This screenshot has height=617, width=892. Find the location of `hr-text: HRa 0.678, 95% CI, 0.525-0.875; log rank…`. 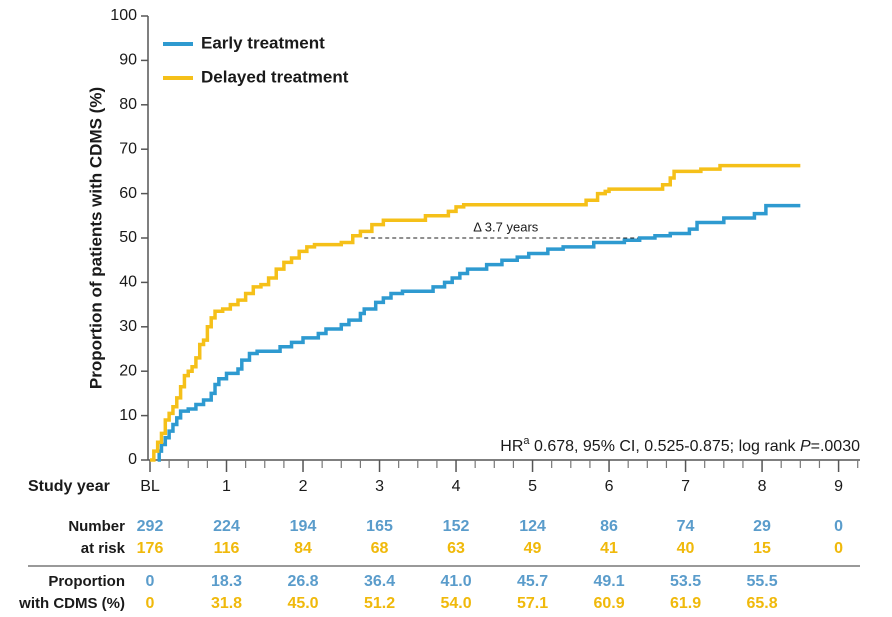

hr-text: HRa 0.678, 95% CI, 0.525-0.875; log rank… is located at coordinates (680, 445).